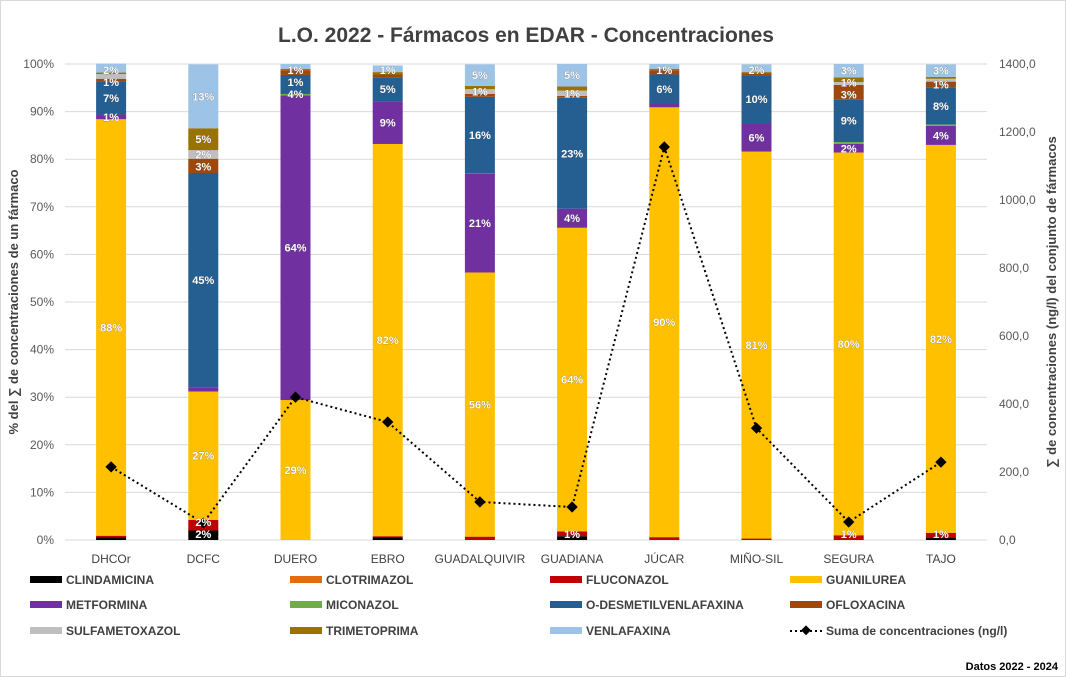 This screenshot has width=1066, height=677. I want to click on x-tick-label: GUADIANA, so click(572, 559).